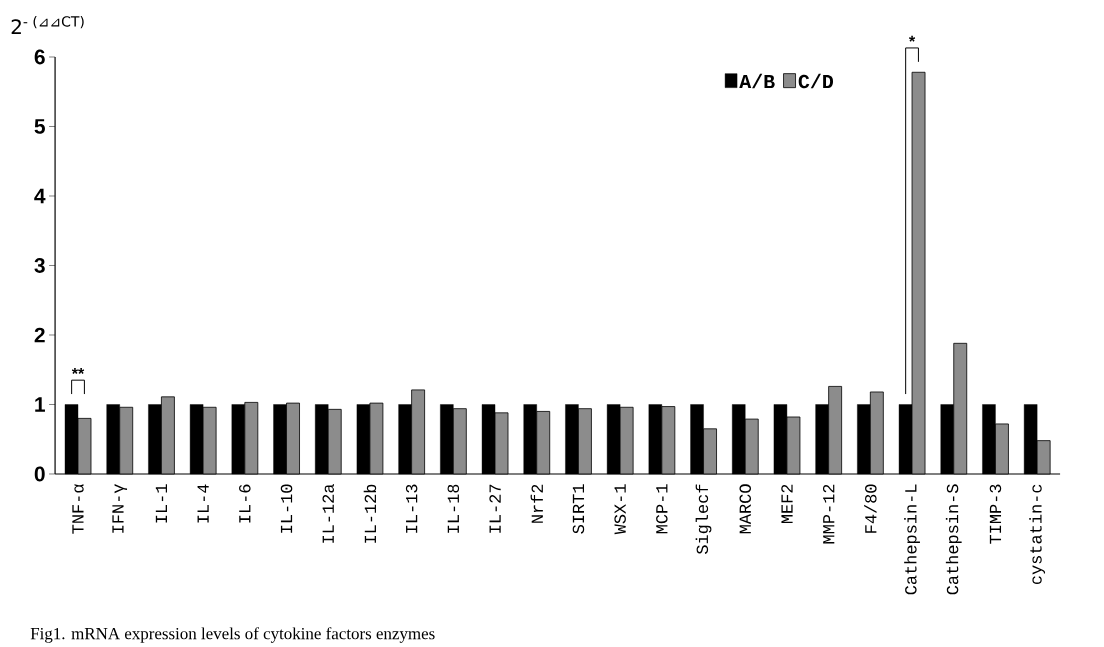 The image size is (1104, 647). Describe the element at coordinates (662, 509) in the screenshot. I see `x-tick-label: MCP-1` at that location.